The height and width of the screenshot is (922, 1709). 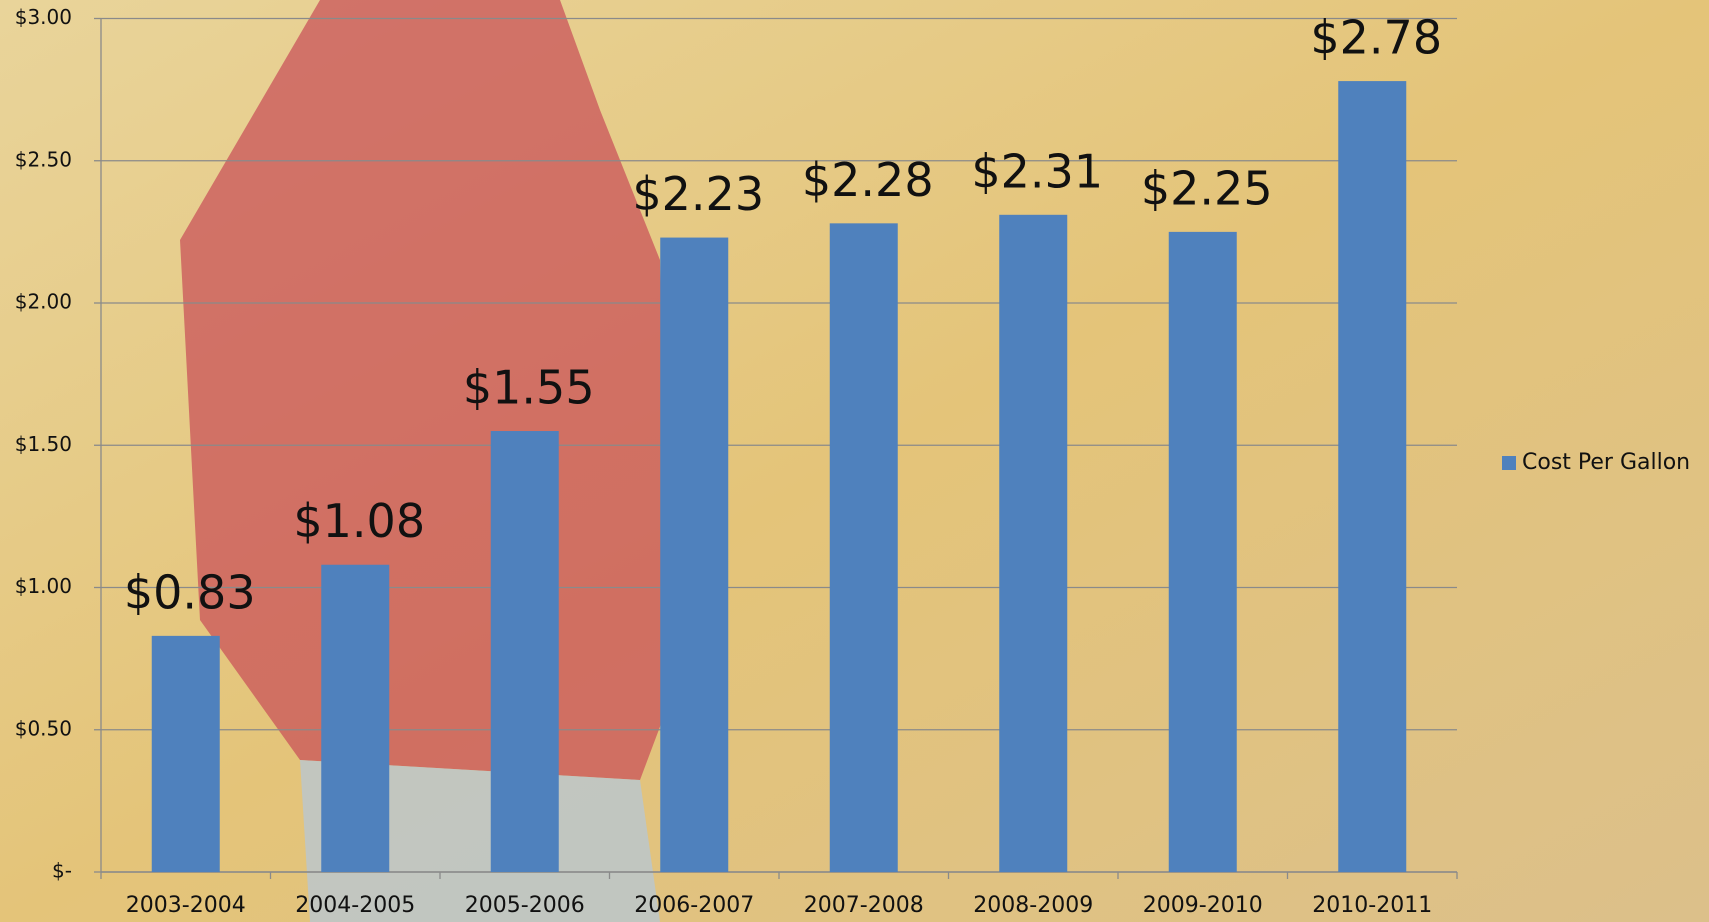 I want to click on y-tick-label: $2.50, so click(x=43, y=159).